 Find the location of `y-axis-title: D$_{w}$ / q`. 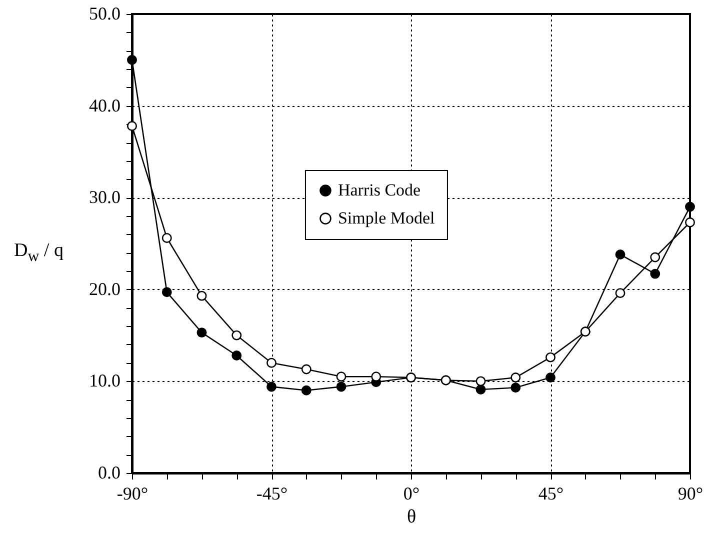

y-axis-title: D$_{w}$ / q is located at coordinates (39, 253).